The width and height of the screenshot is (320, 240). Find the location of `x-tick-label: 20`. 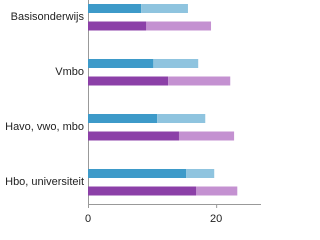

x-tick-label: 20 is located at coordinates (216, 219).